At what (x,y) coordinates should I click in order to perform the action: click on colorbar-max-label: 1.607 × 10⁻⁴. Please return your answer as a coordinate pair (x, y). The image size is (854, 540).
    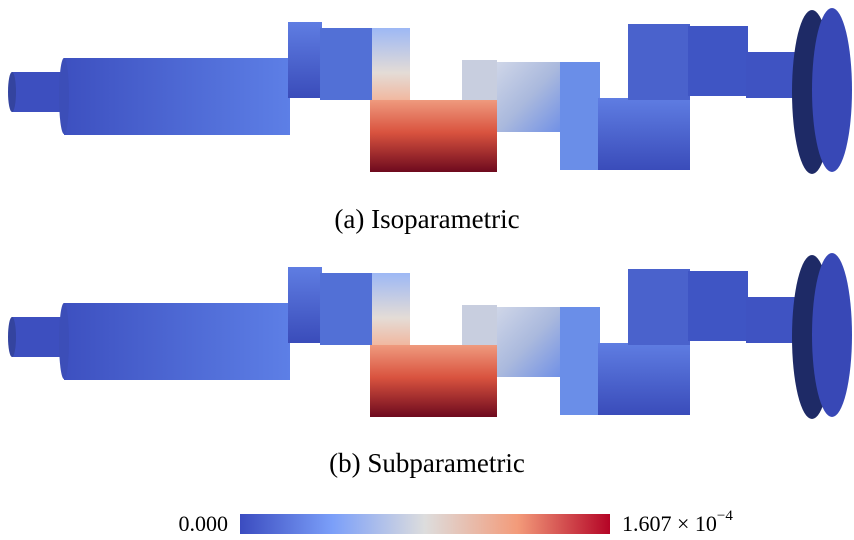
    Looking at the image, I should click on (677, 522).